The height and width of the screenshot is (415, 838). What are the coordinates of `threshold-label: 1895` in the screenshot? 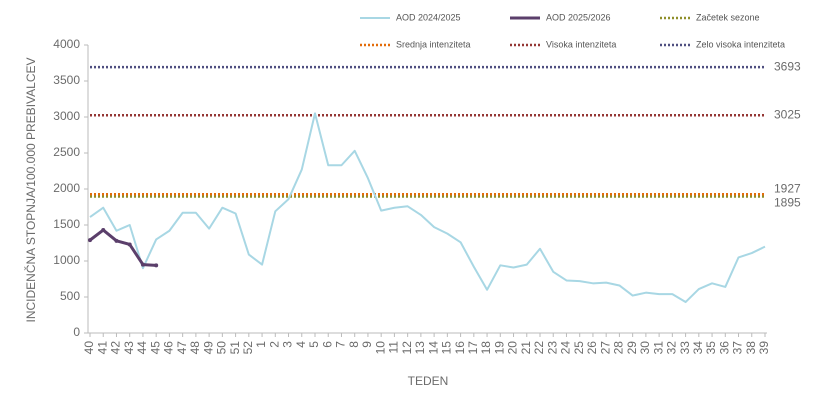 It's located at (787, 203).